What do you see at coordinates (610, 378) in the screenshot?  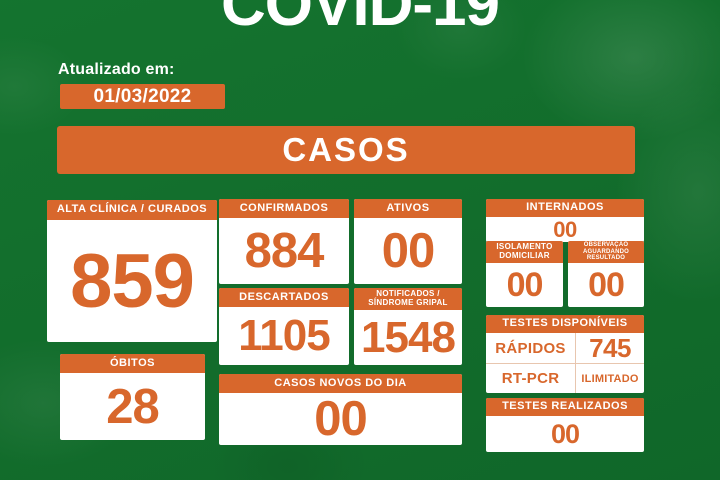 I see `testes-row-rtpcr-value: ILIMITADO` at bounding box center [610, 378].